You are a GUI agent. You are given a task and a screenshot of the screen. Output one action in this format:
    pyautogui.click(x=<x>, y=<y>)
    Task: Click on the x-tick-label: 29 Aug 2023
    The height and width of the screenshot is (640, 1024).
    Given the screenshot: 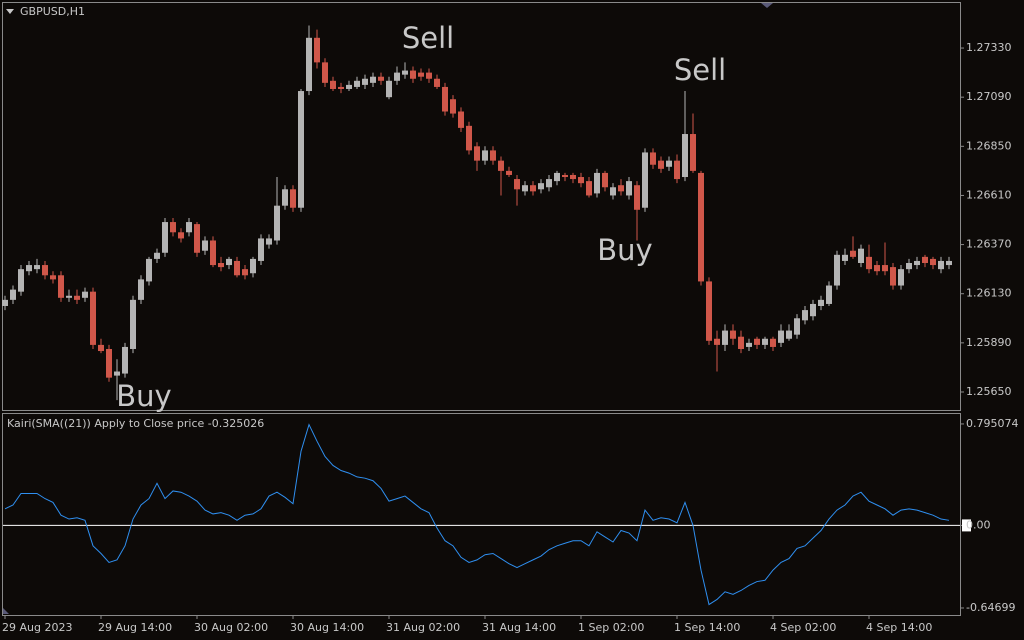 What is the action you would take?
    pyautogui.click(x=37, y=627)
    